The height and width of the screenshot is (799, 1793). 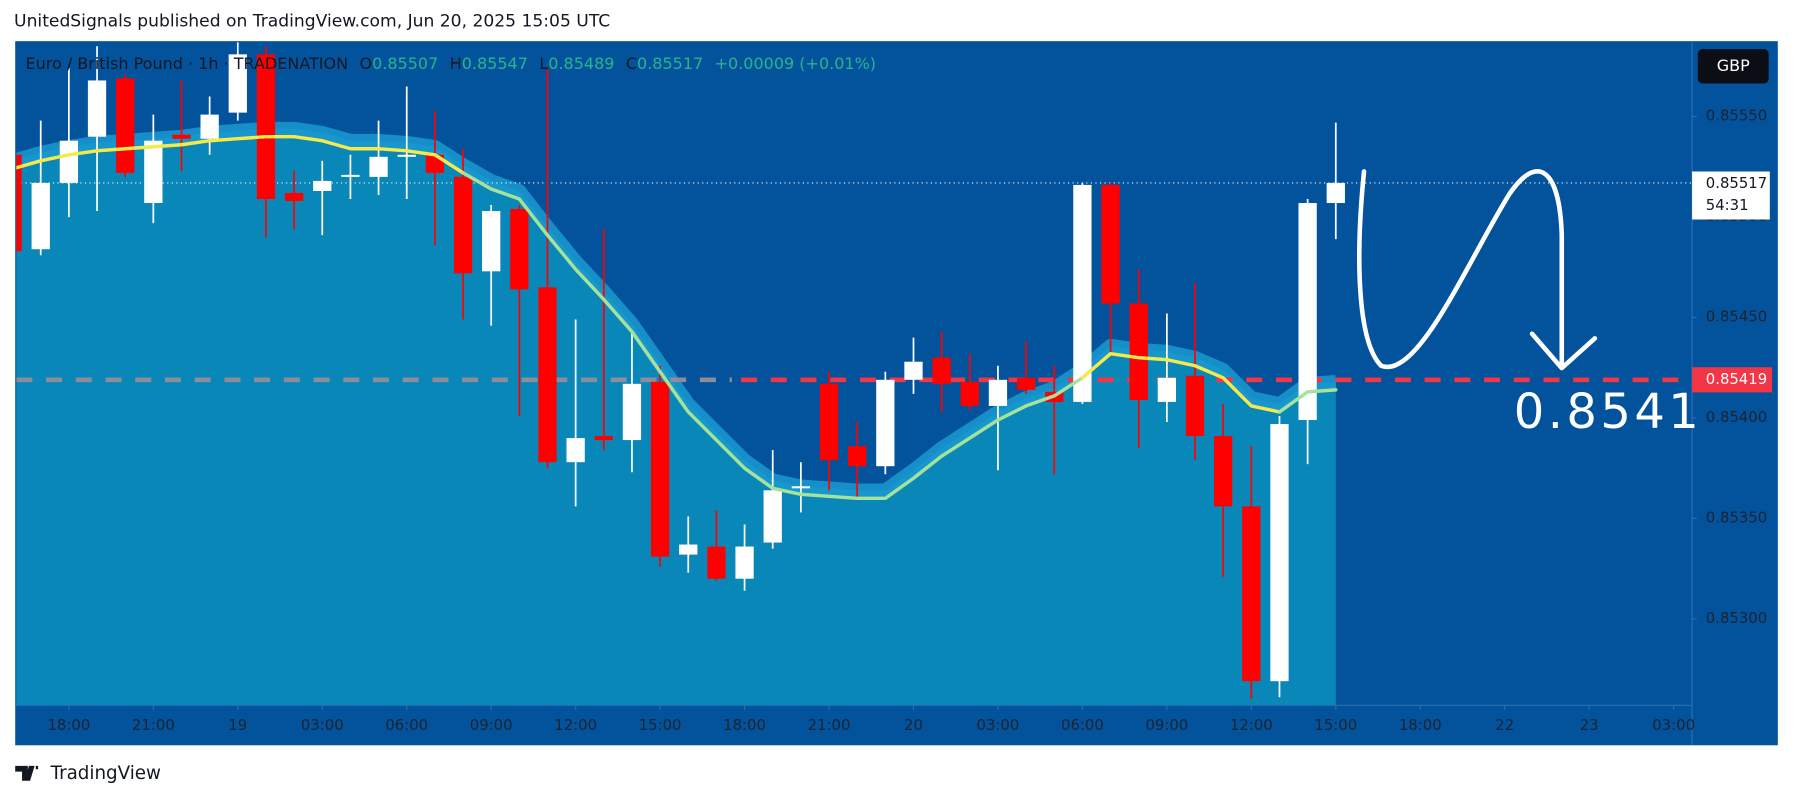 I want to click on countdown-label: 54:31, so click(x=1727, y=205).